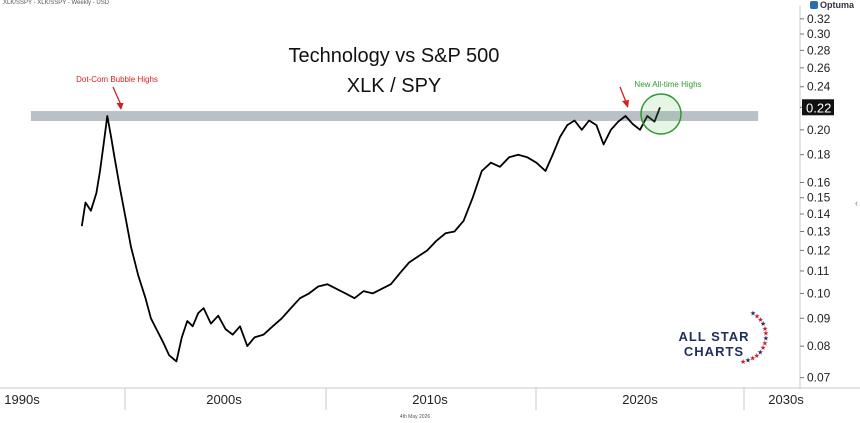  Describe the element at coordinates (819, 19) in the screenshot. I see `y-tick-label: 0.32` at that location.